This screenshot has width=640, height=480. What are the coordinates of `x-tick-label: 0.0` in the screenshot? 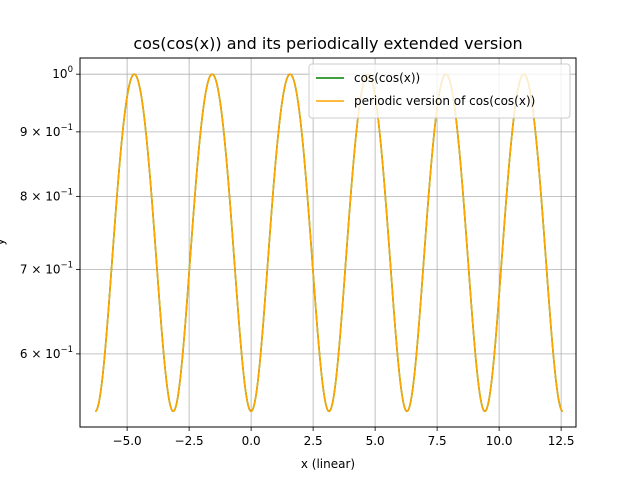 It's located at (251, 441).